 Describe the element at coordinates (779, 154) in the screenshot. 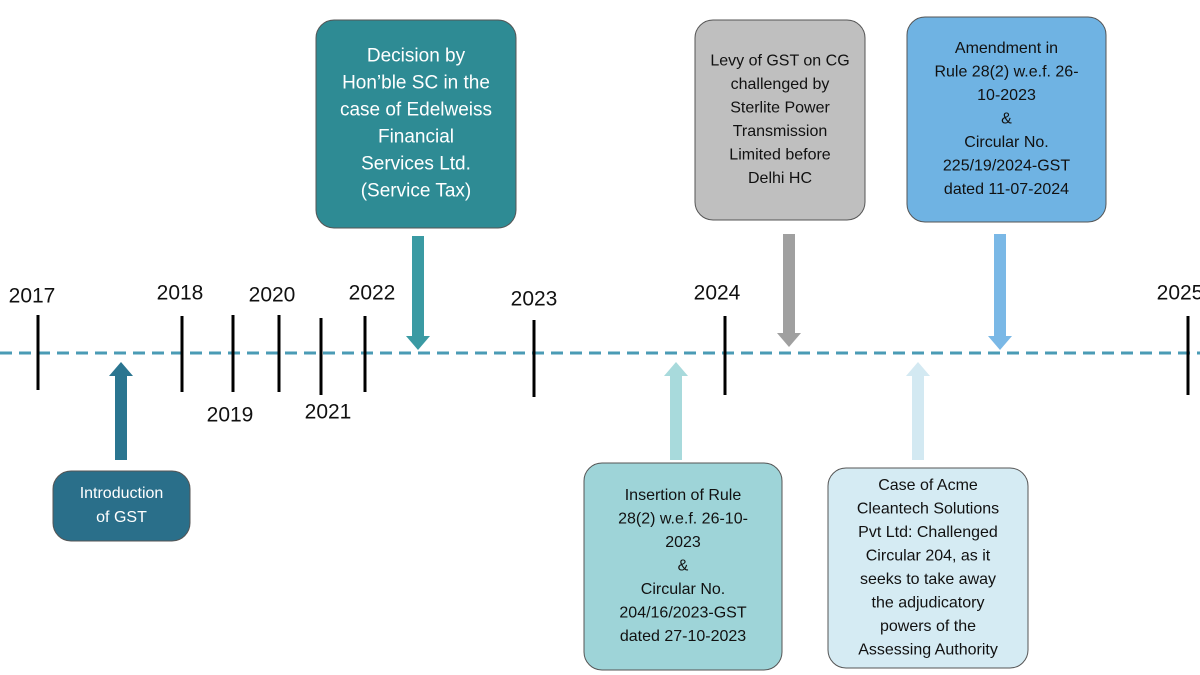

I see `event-text: Limited before` at that location.